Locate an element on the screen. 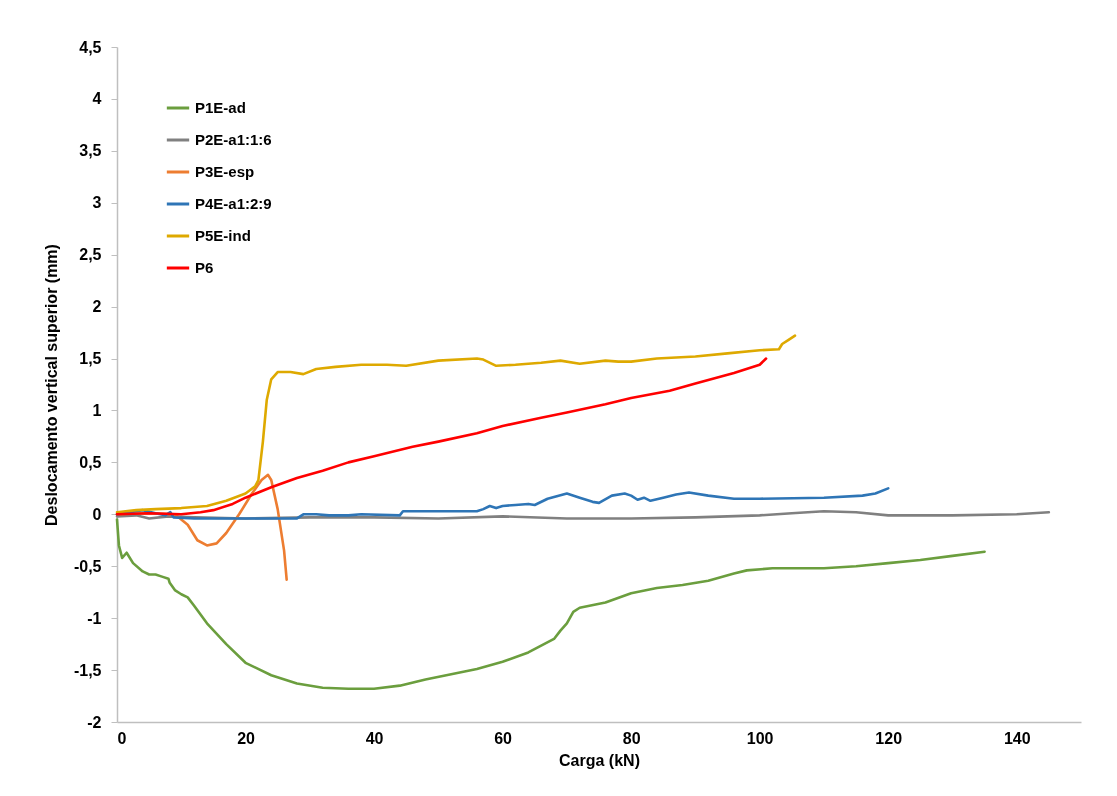 The image size is (1117, 796). y-tick-label: 3,5 is located at coordinates (90, 151).